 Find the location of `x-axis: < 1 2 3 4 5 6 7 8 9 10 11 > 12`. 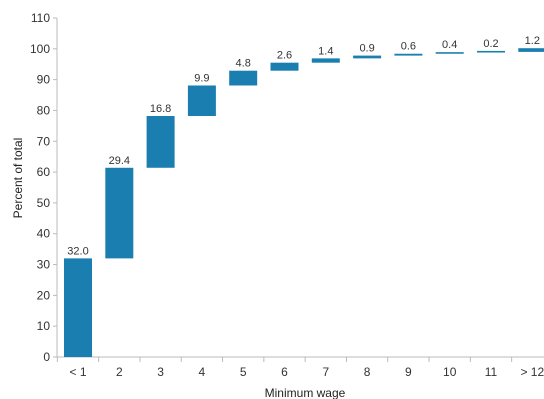

x-axis: < 1 2 3 4 5 6 7 8 9 10 11 > 12 is located at coordinates (300, 367).